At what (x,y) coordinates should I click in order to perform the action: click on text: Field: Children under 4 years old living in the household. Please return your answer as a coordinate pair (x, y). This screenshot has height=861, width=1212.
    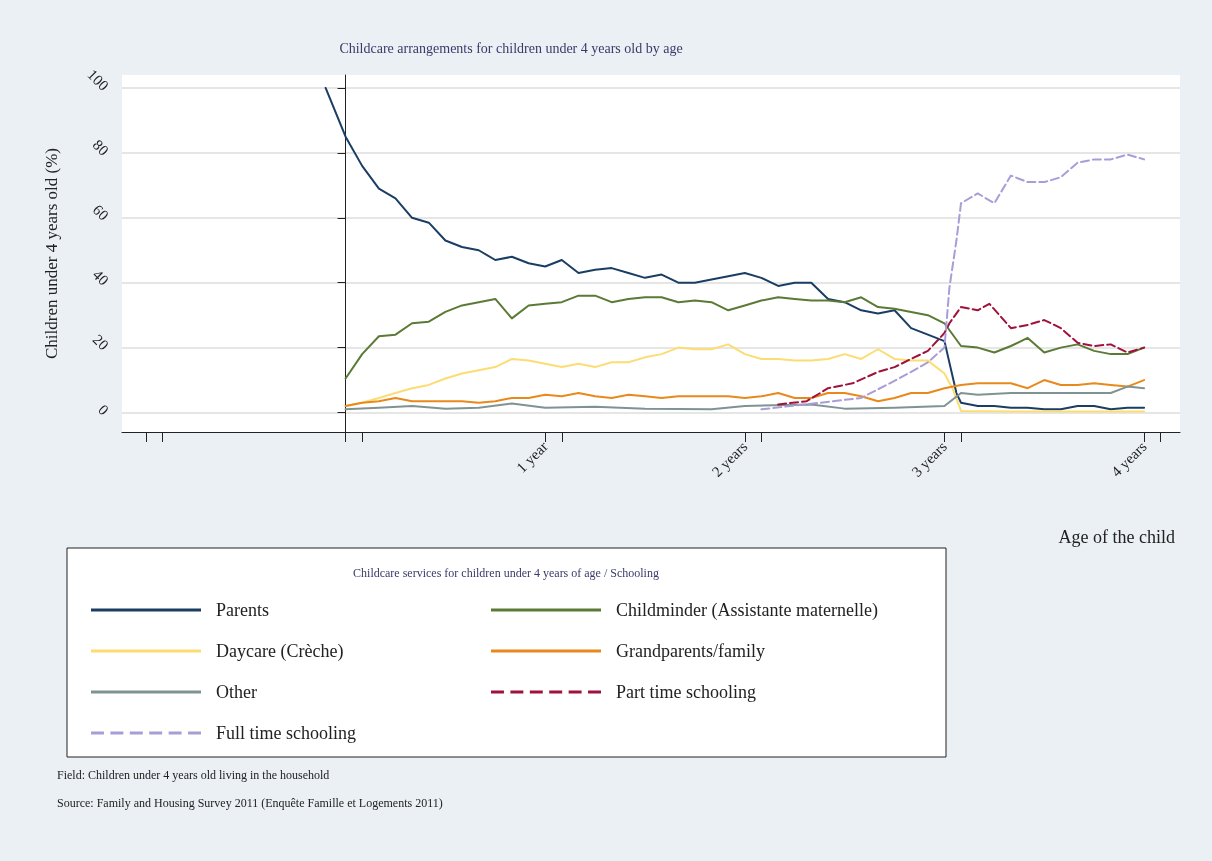
    Looking at the image, I should click on (193, 775).